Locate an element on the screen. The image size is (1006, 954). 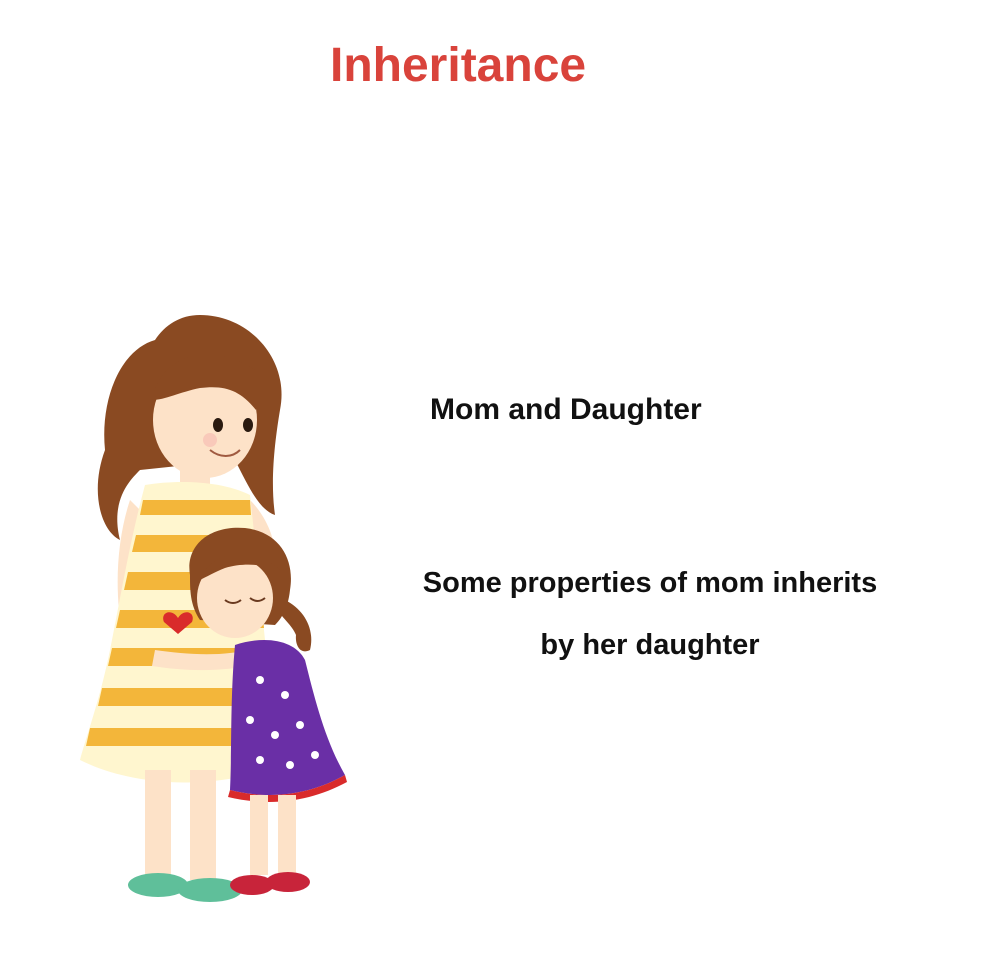
slide-subtitle: Mom and Daughter is located at coordinates (566, 409).